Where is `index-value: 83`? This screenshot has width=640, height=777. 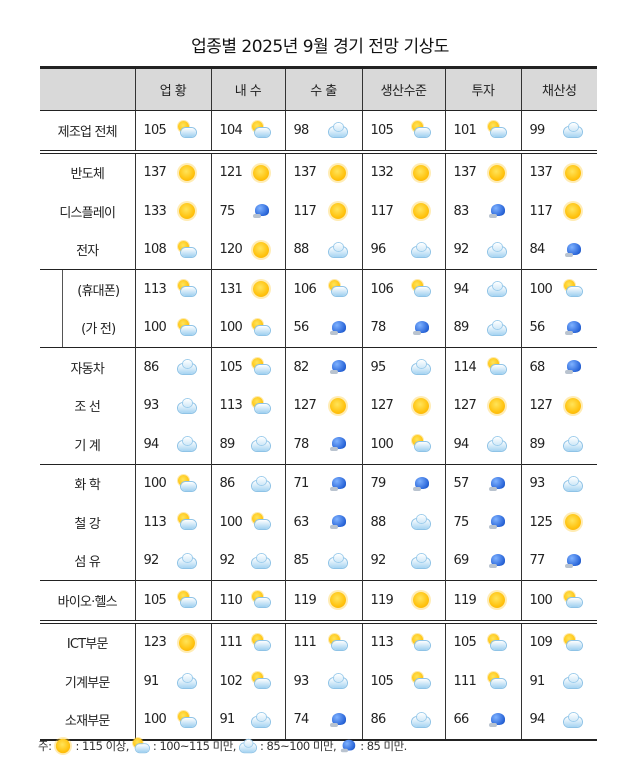 index-value: 83 is located at coordinates (461, 211).